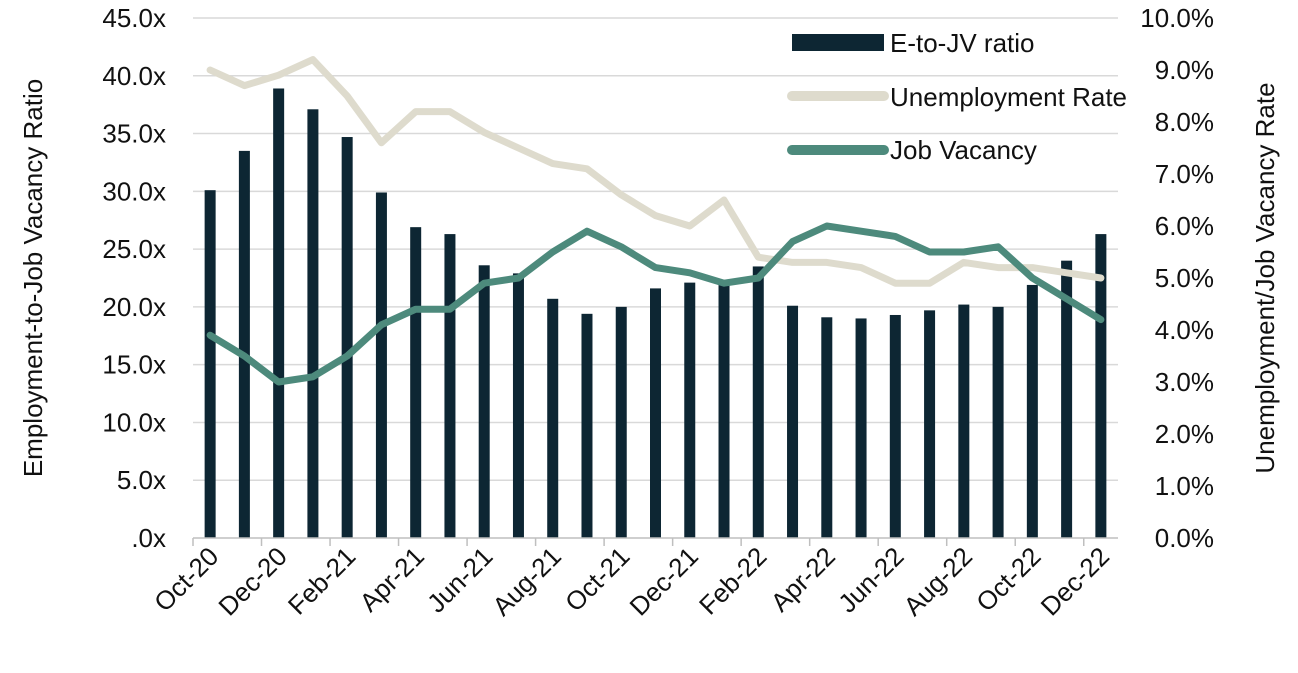  What do you see at coordinates (134, 134) in the screenshot?
I see `left-tick-label: 35.0x` at bounding box center [134, 134].